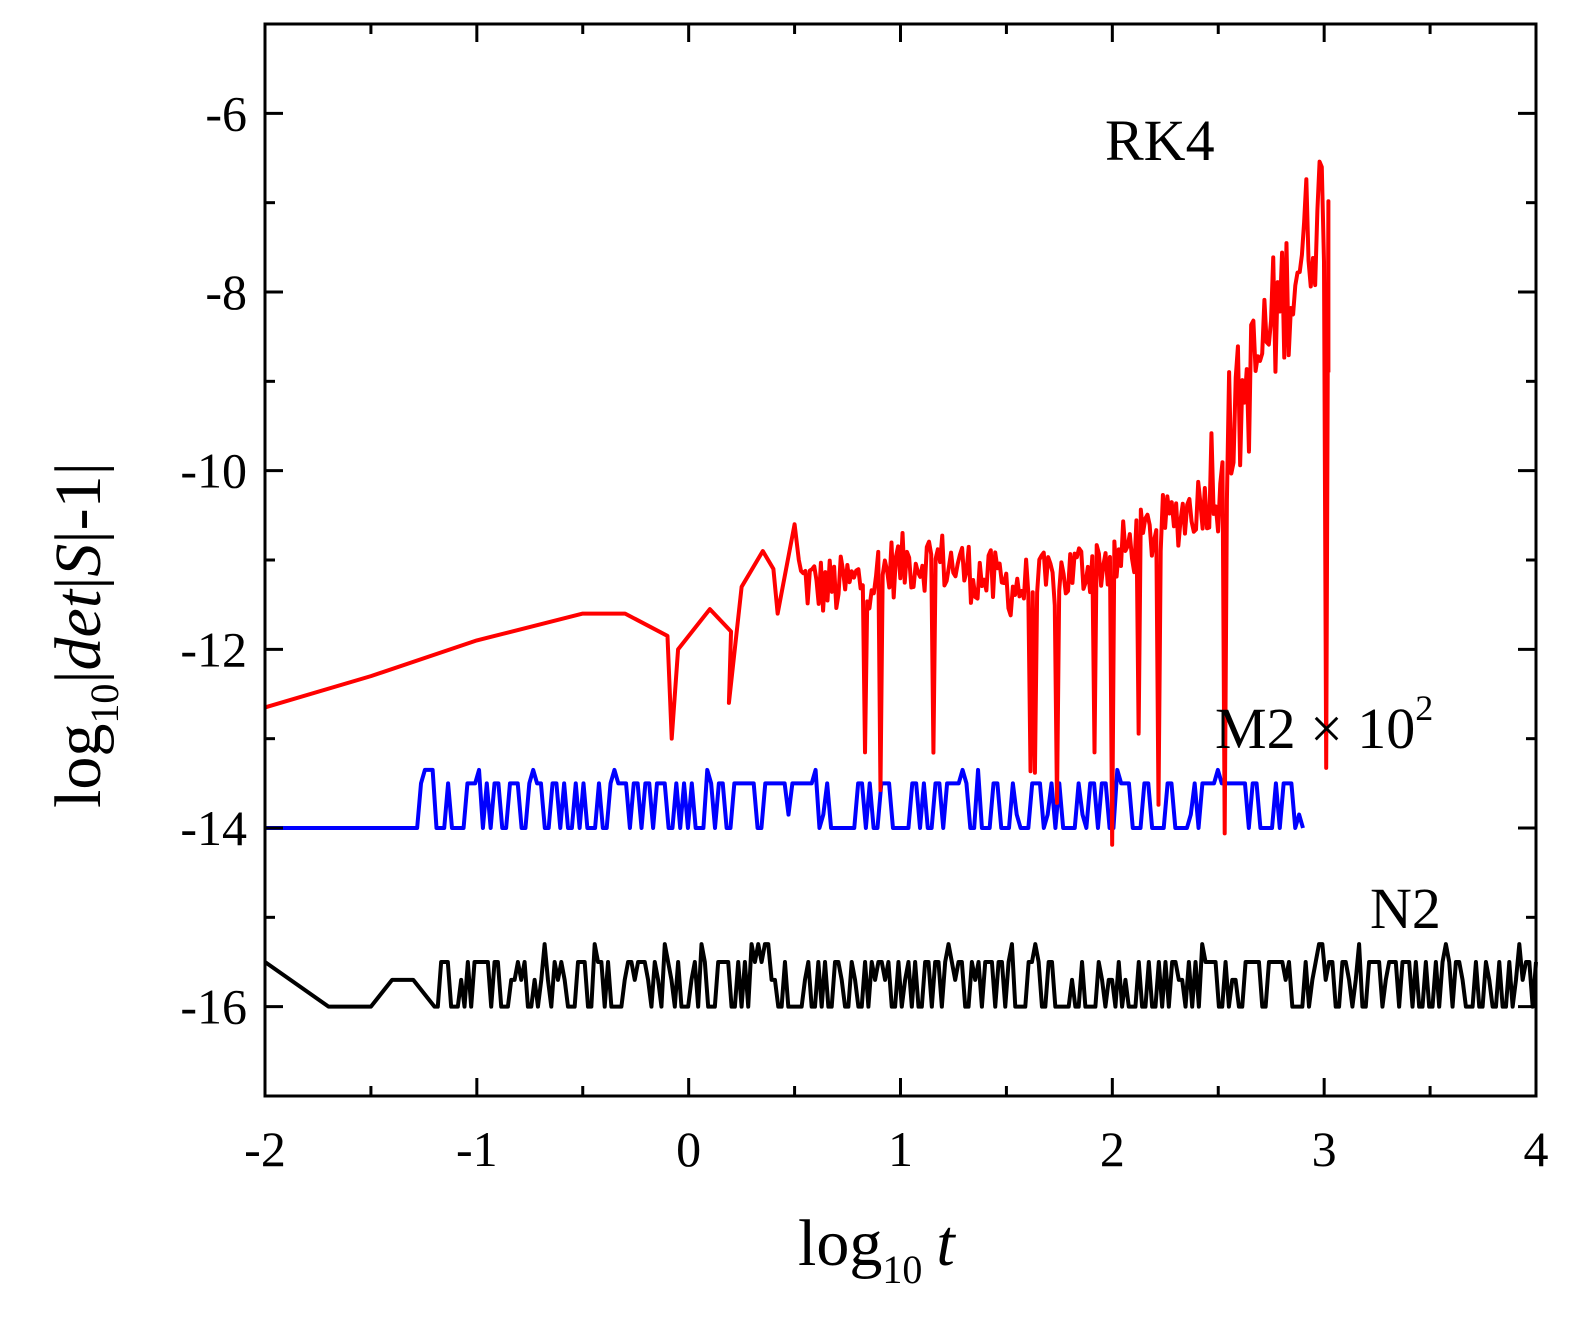 The height and width of the screenshot is (1342, 1589). I want to click on x-tick-label: -1, so click(477, 1149).